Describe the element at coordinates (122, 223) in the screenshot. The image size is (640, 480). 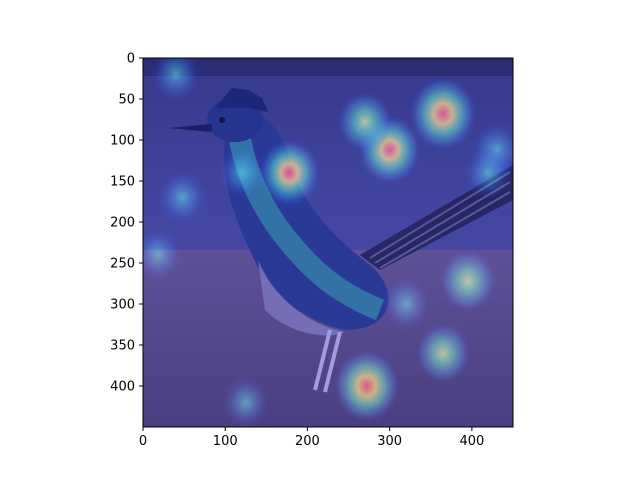
I see `y-tick-label: 200` at that location.